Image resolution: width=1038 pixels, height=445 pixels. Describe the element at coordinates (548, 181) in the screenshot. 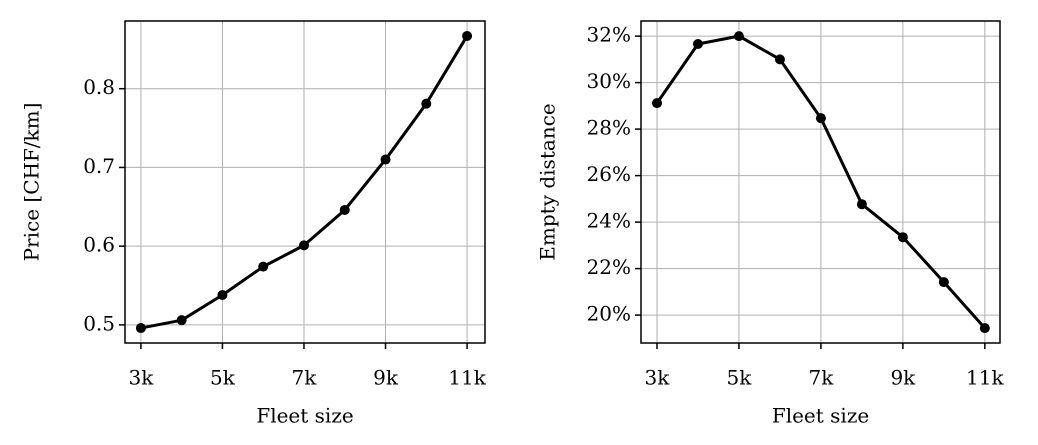

I see `y-axis-label: Empty distance` at that location.